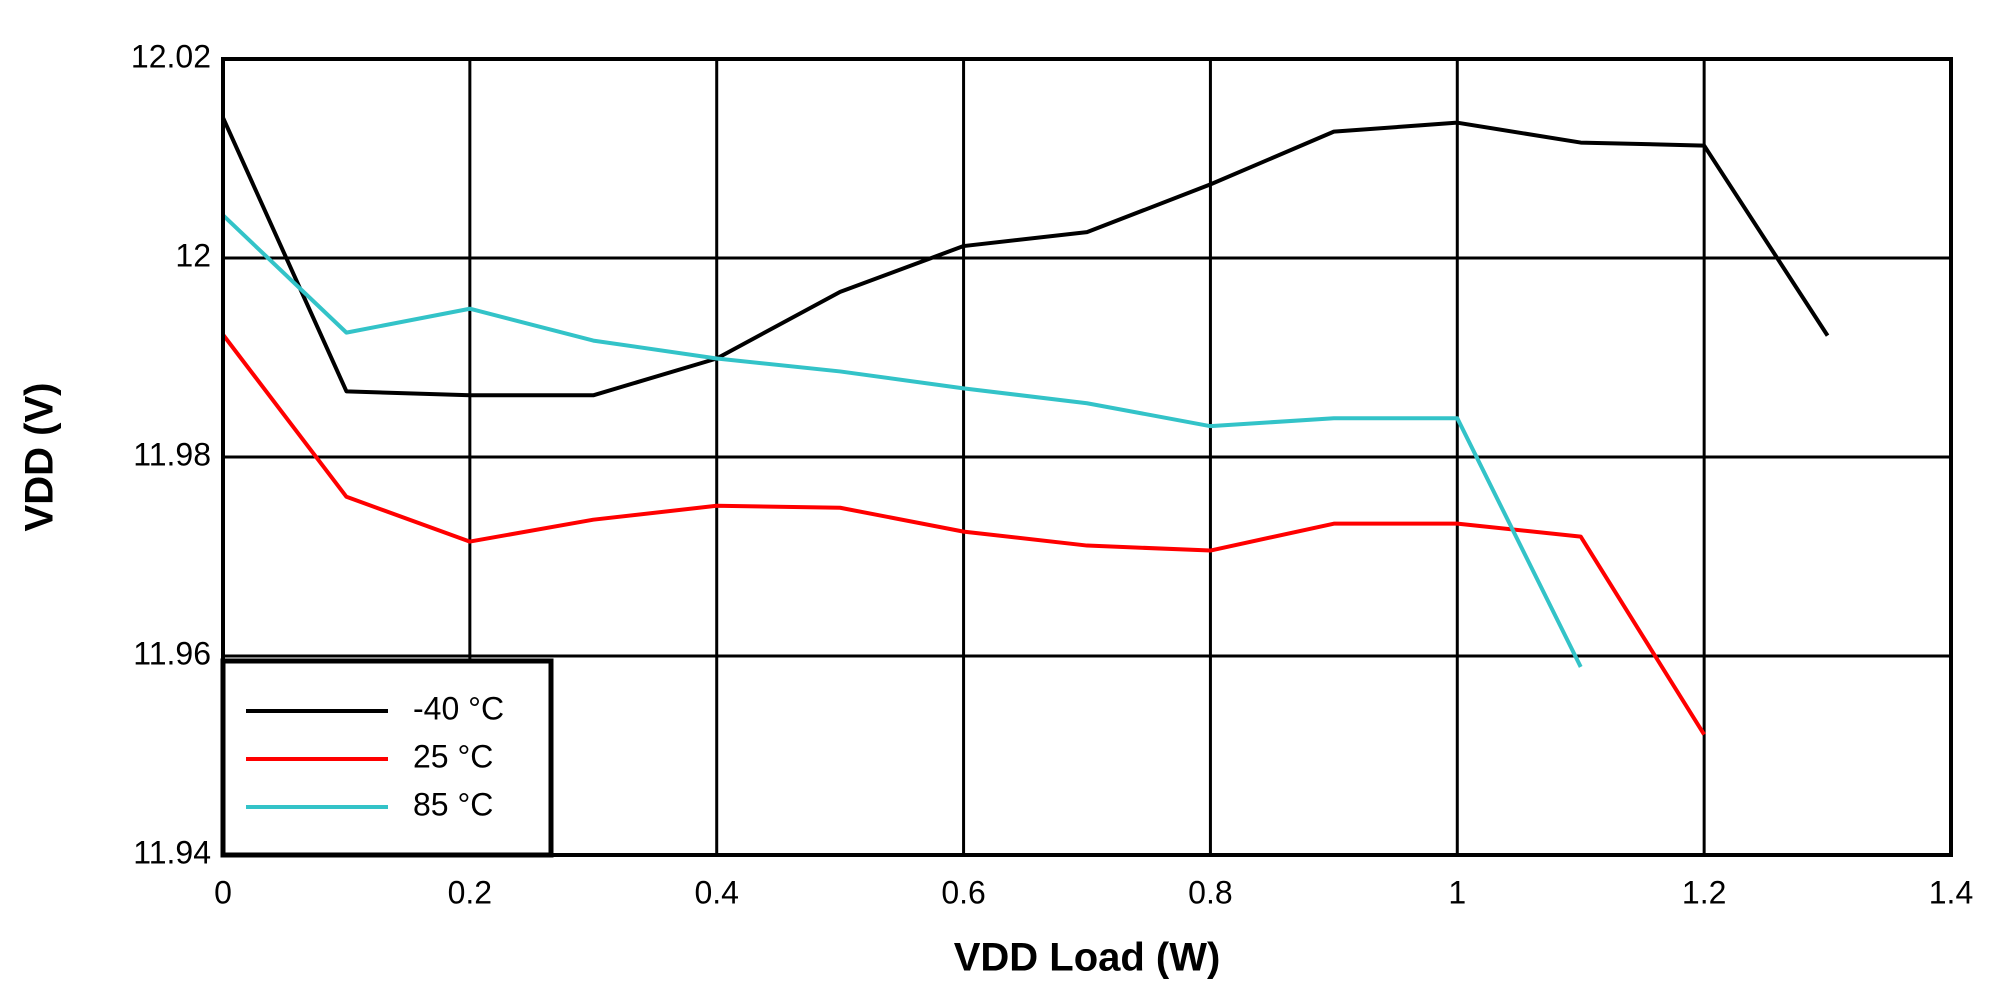 Image resolution: width=1997 pixels, height=995 pixels. Describe the element at coordinates (1704, 892) in the screenshot. I see `x-tick-label: 1.2` at that location.